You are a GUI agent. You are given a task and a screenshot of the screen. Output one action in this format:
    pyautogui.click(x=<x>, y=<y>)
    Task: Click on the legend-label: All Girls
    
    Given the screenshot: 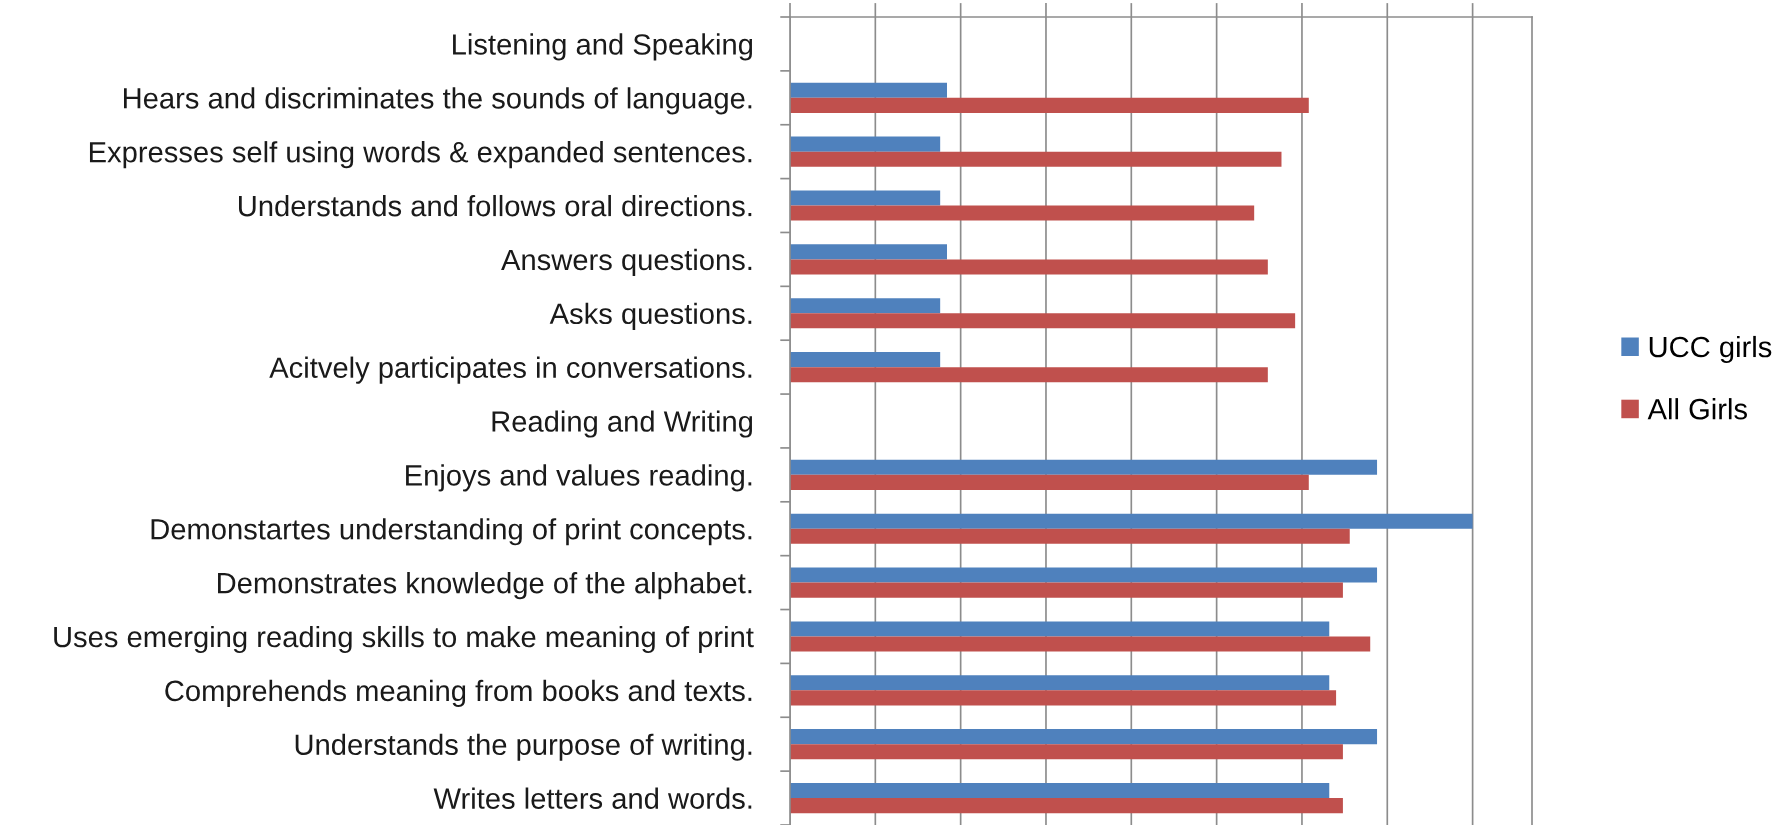 What is the action you would take?
    pyautogui.click(x=1697, y=409)
    